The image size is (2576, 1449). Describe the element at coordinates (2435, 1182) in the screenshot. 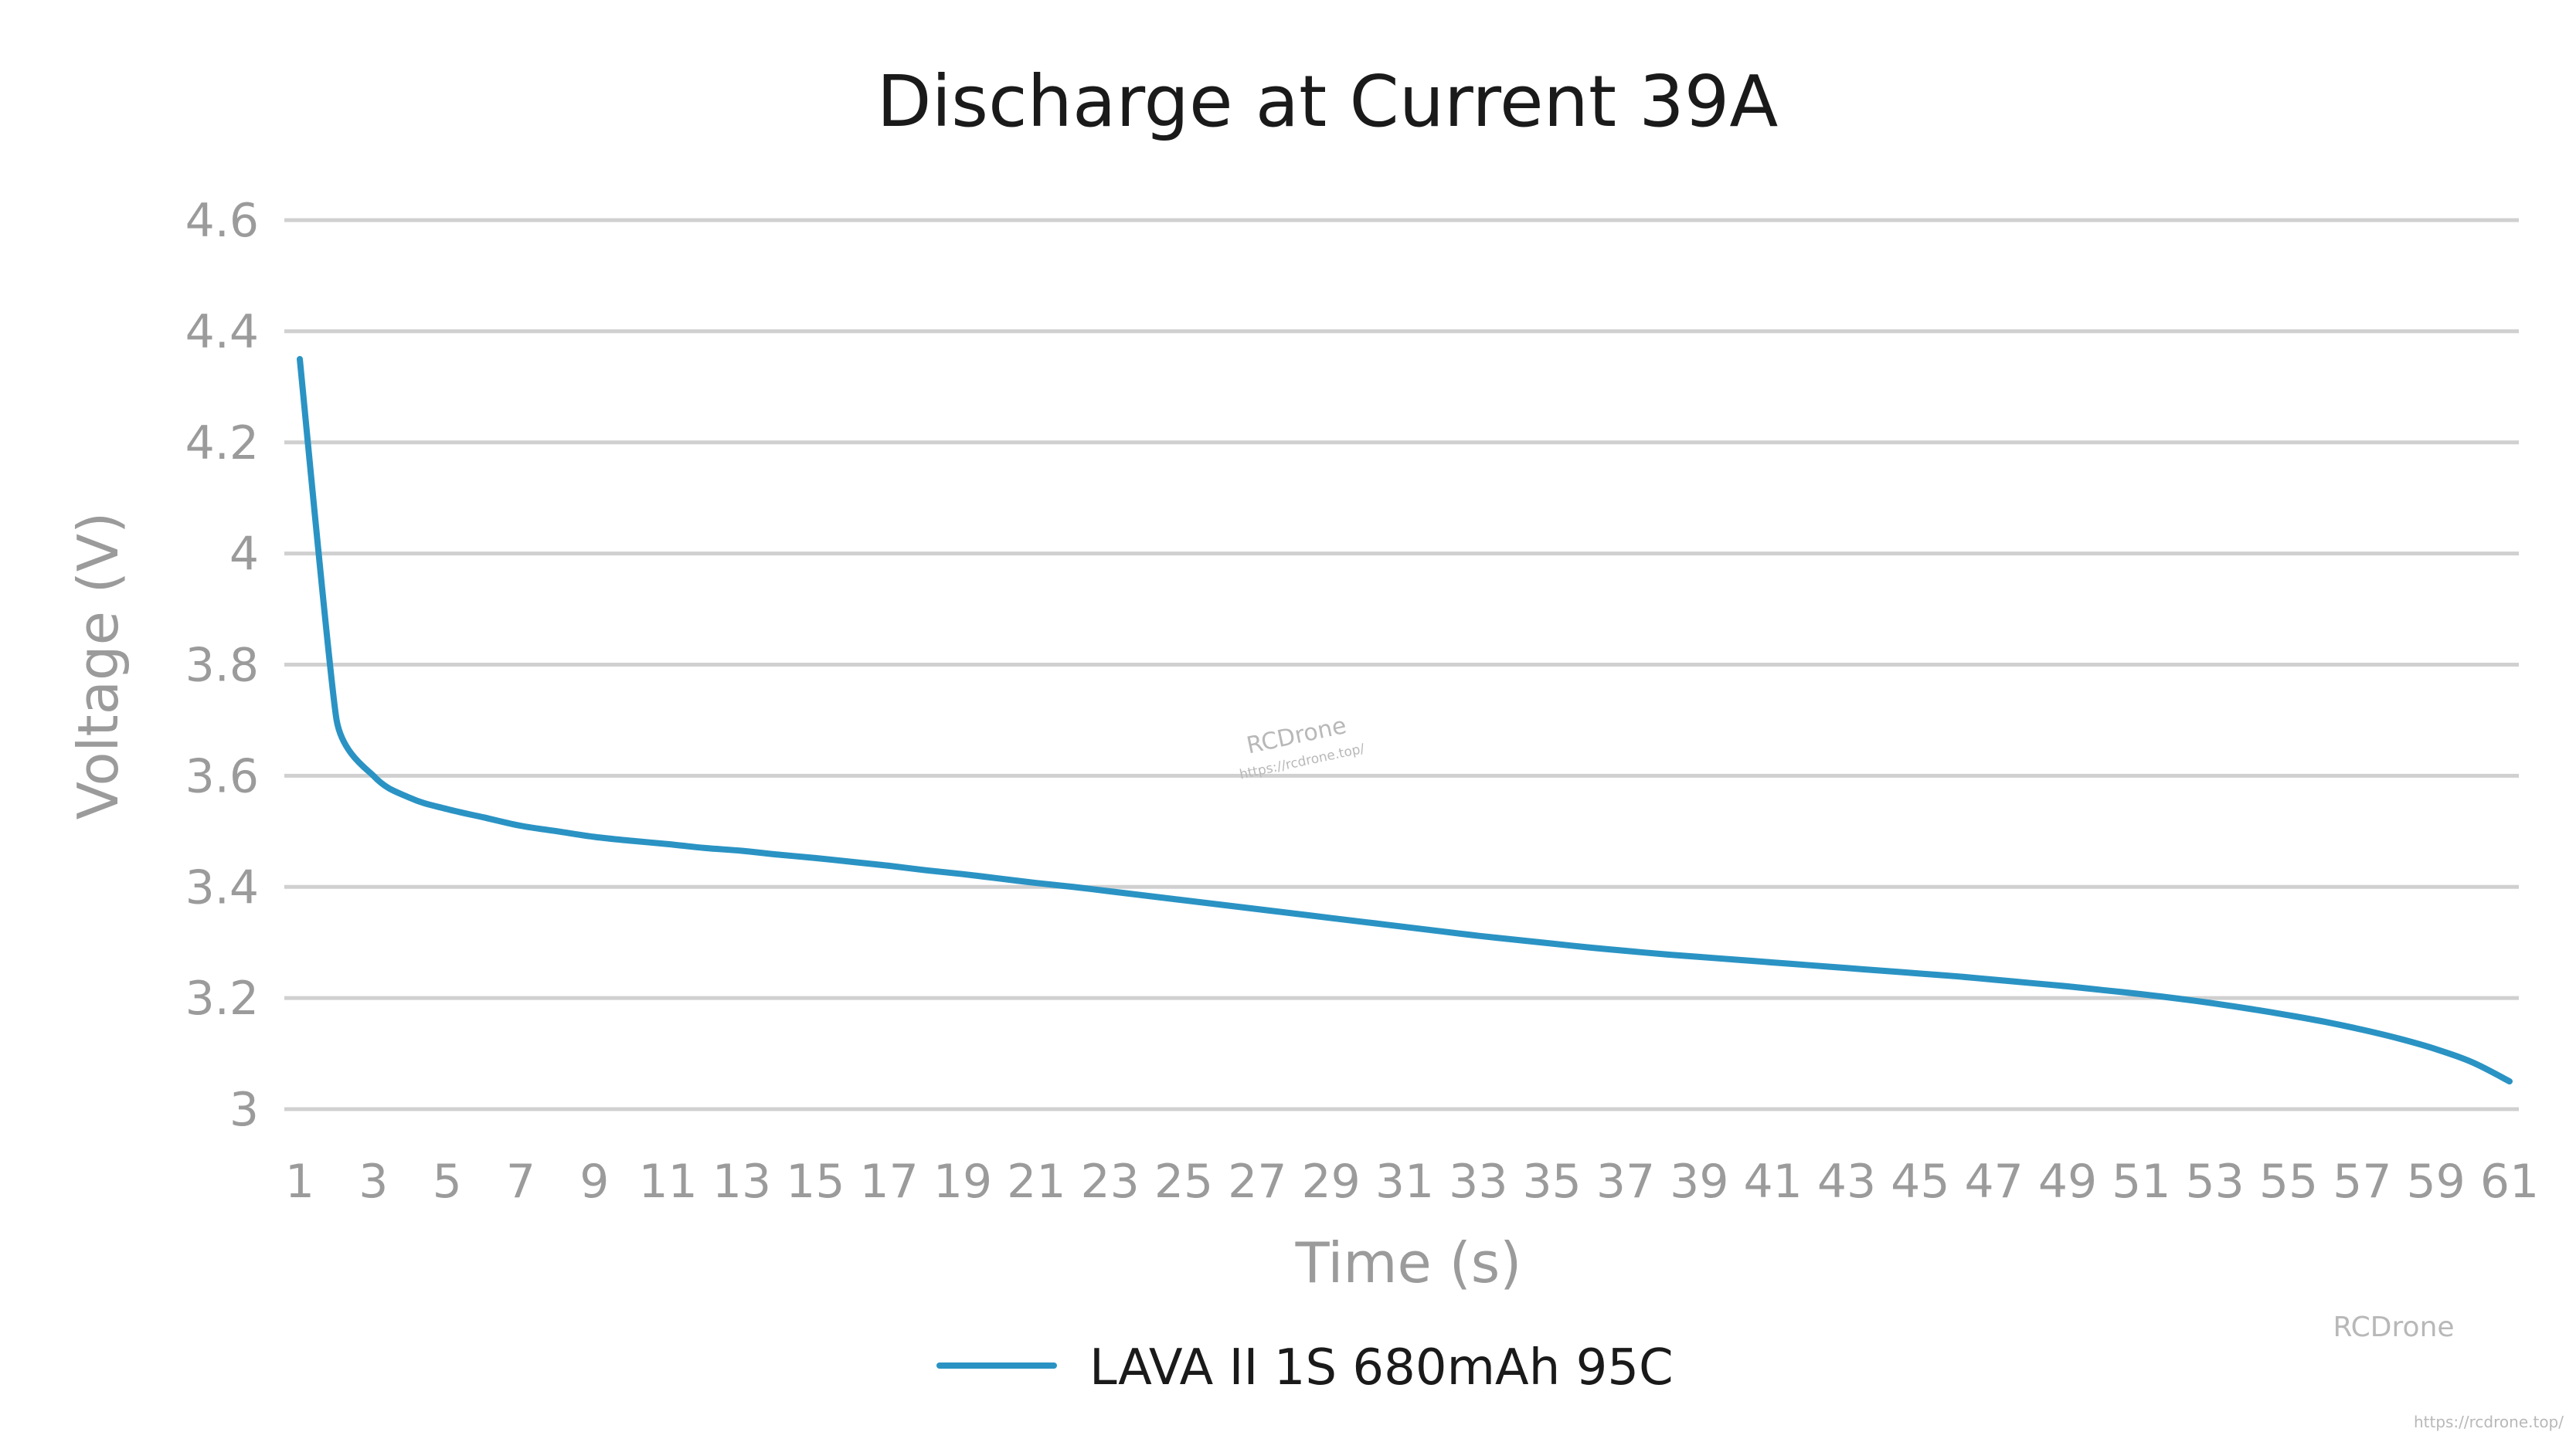

I see `x-tick-label: 59` at that location.